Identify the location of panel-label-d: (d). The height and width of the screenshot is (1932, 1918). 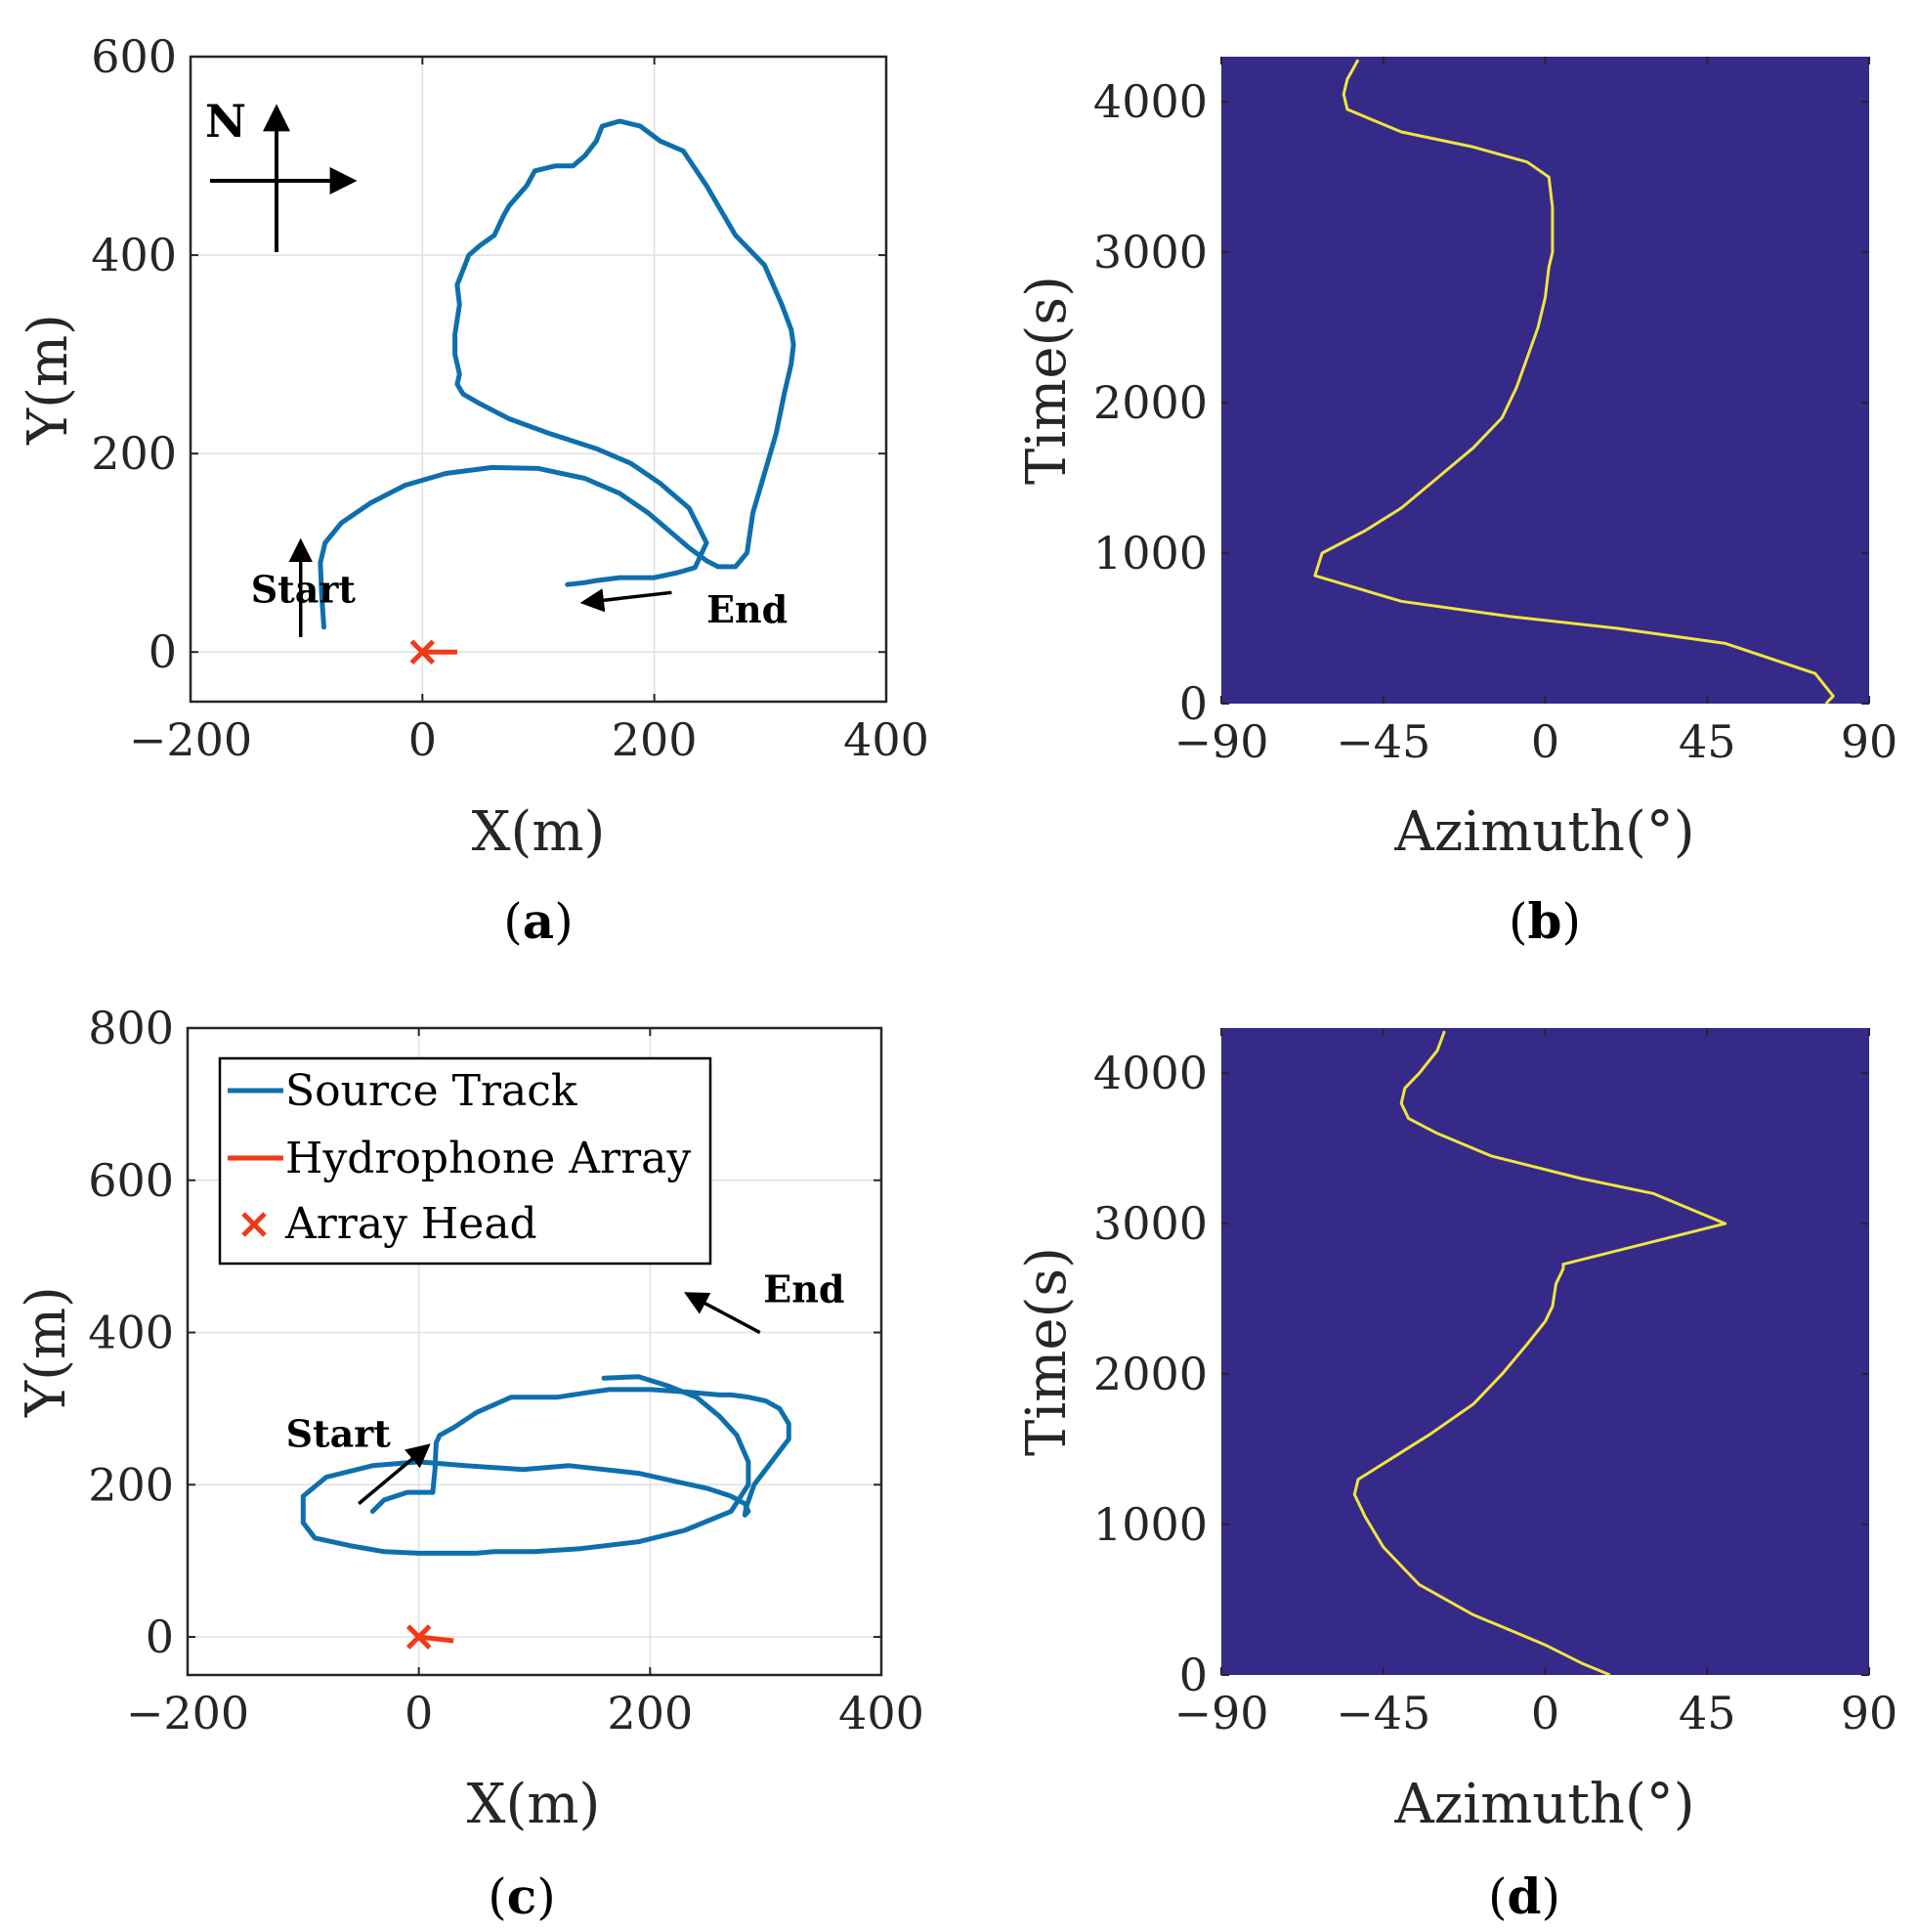
(1524, 1897).